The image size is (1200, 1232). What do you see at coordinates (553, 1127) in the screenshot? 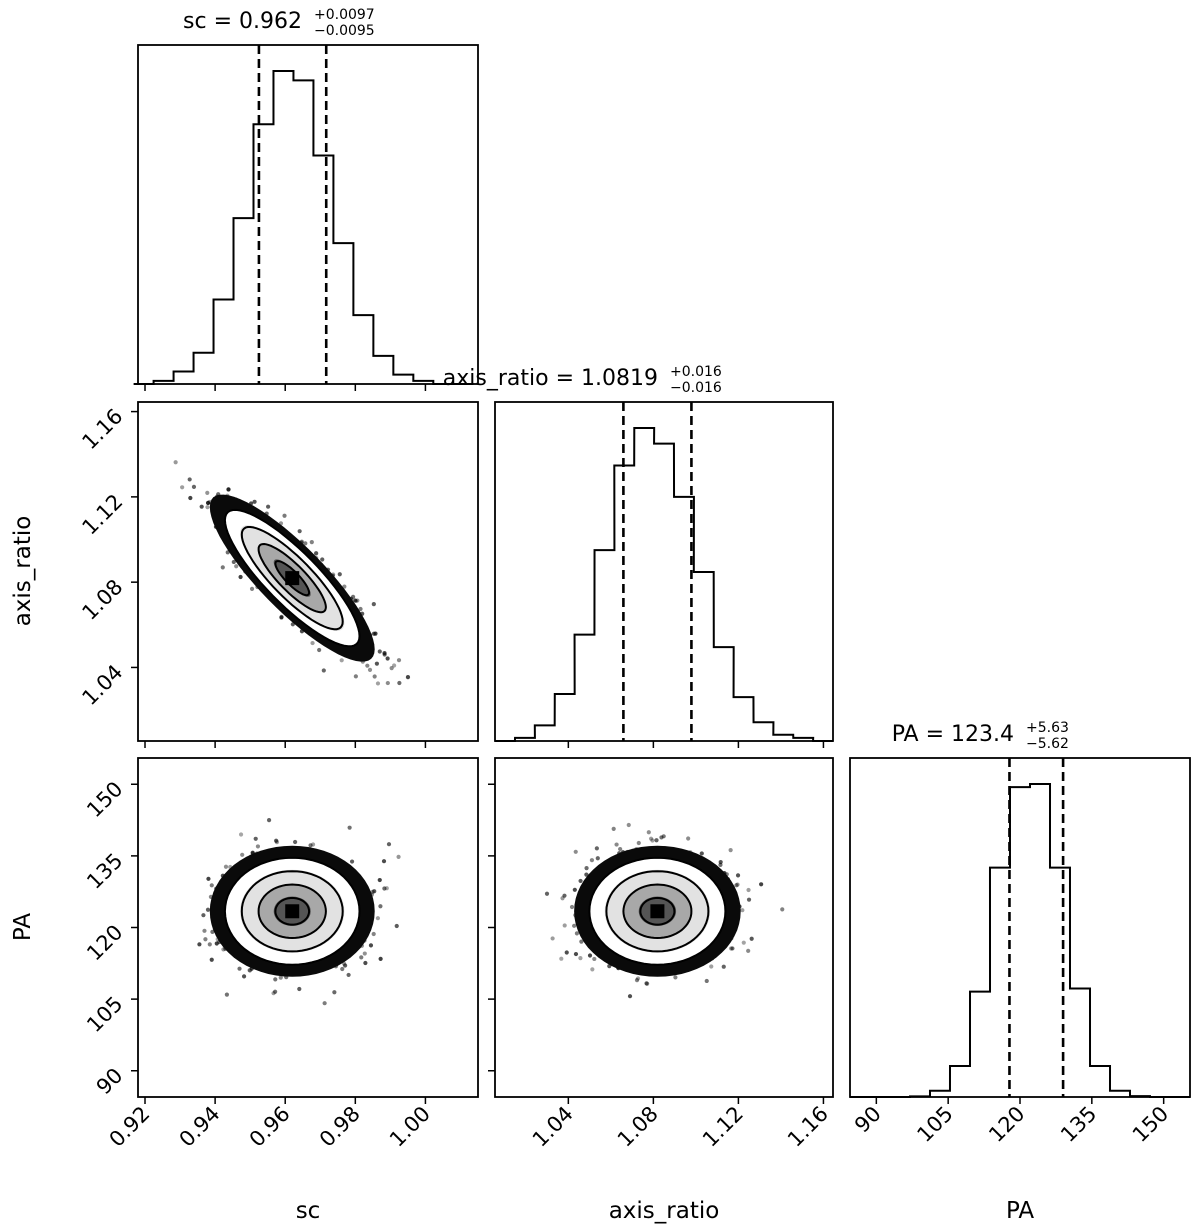
I see `x-tick-label: 1.04` at bounding box center [553, 1127].